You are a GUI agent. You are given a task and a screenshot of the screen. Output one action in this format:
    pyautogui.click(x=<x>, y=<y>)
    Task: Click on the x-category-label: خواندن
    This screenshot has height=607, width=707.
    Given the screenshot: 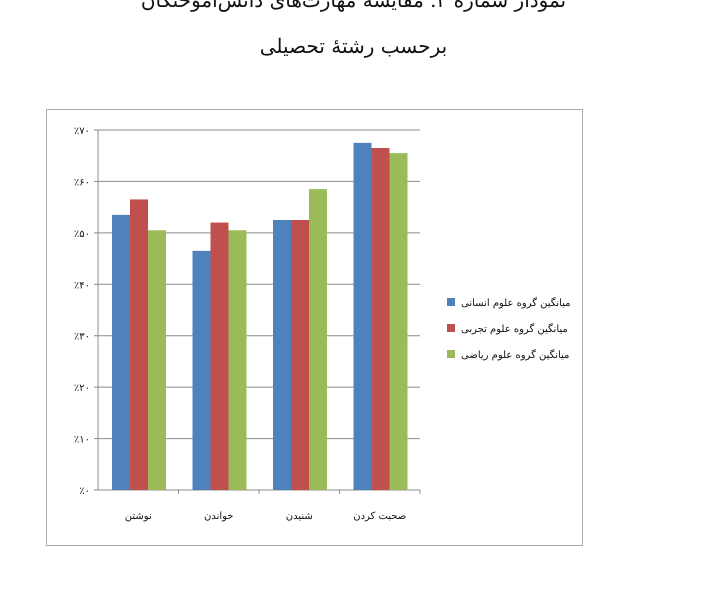 What is the action you would take?
    pyautogui.click(x=219, y=516)
    